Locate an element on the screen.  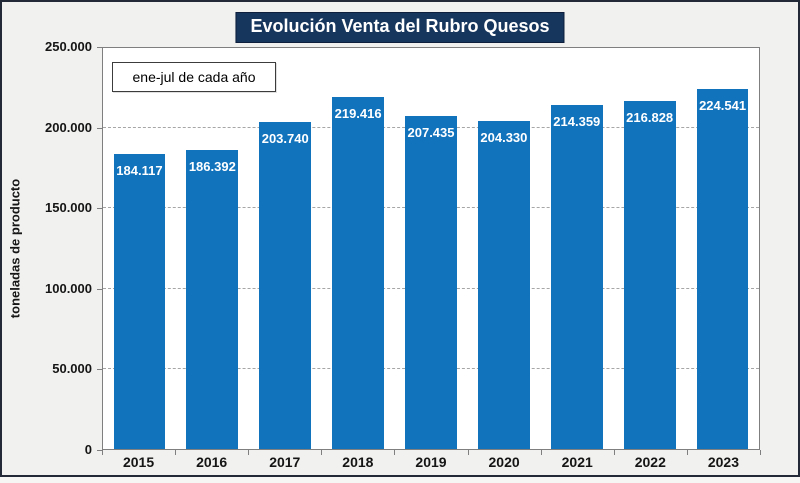
y-axis-tick-label: 250.000 is located at coordinates (68, 46).